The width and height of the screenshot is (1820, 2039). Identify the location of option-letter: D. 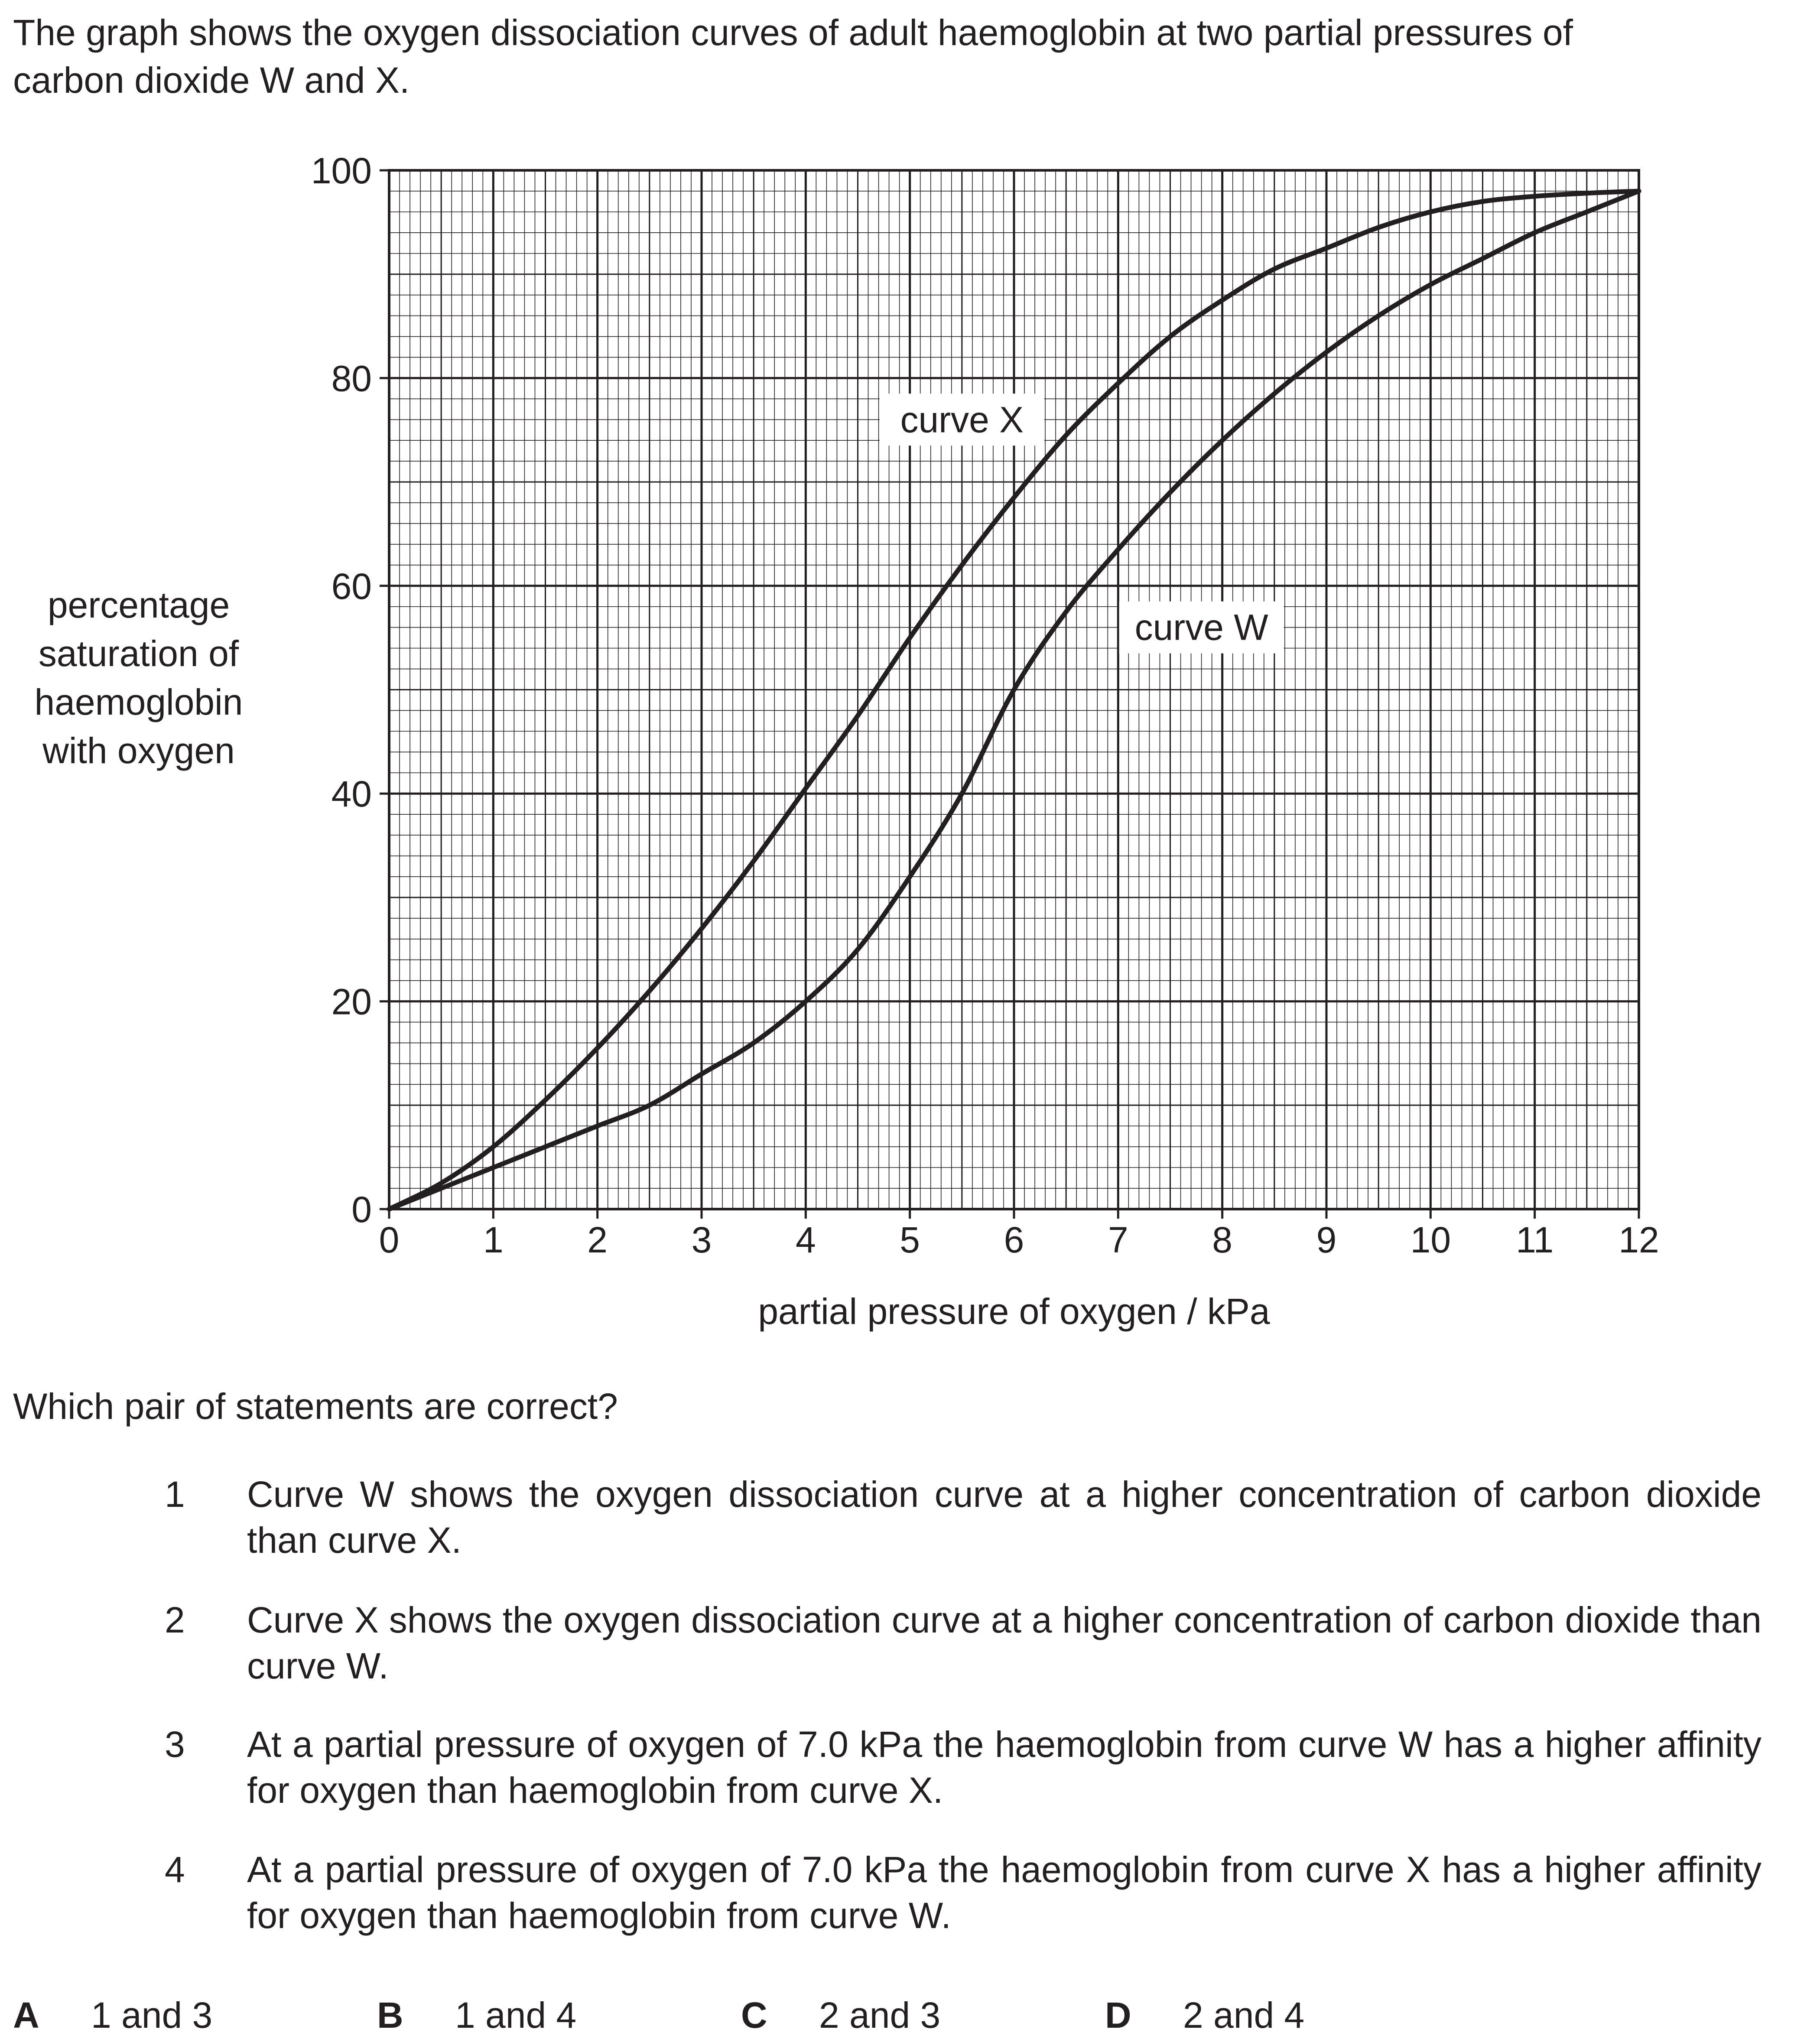
(1118, 2015).